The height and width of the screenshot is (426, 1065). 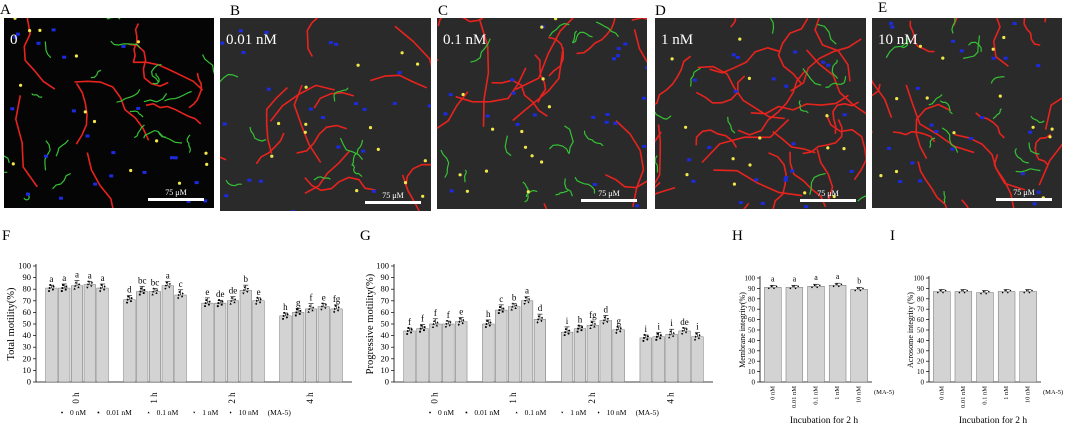 What do you see at coordinates (446, 412) in the screenshot?
I see `legend-label: 0 nM` at bounding box center [446, 412].